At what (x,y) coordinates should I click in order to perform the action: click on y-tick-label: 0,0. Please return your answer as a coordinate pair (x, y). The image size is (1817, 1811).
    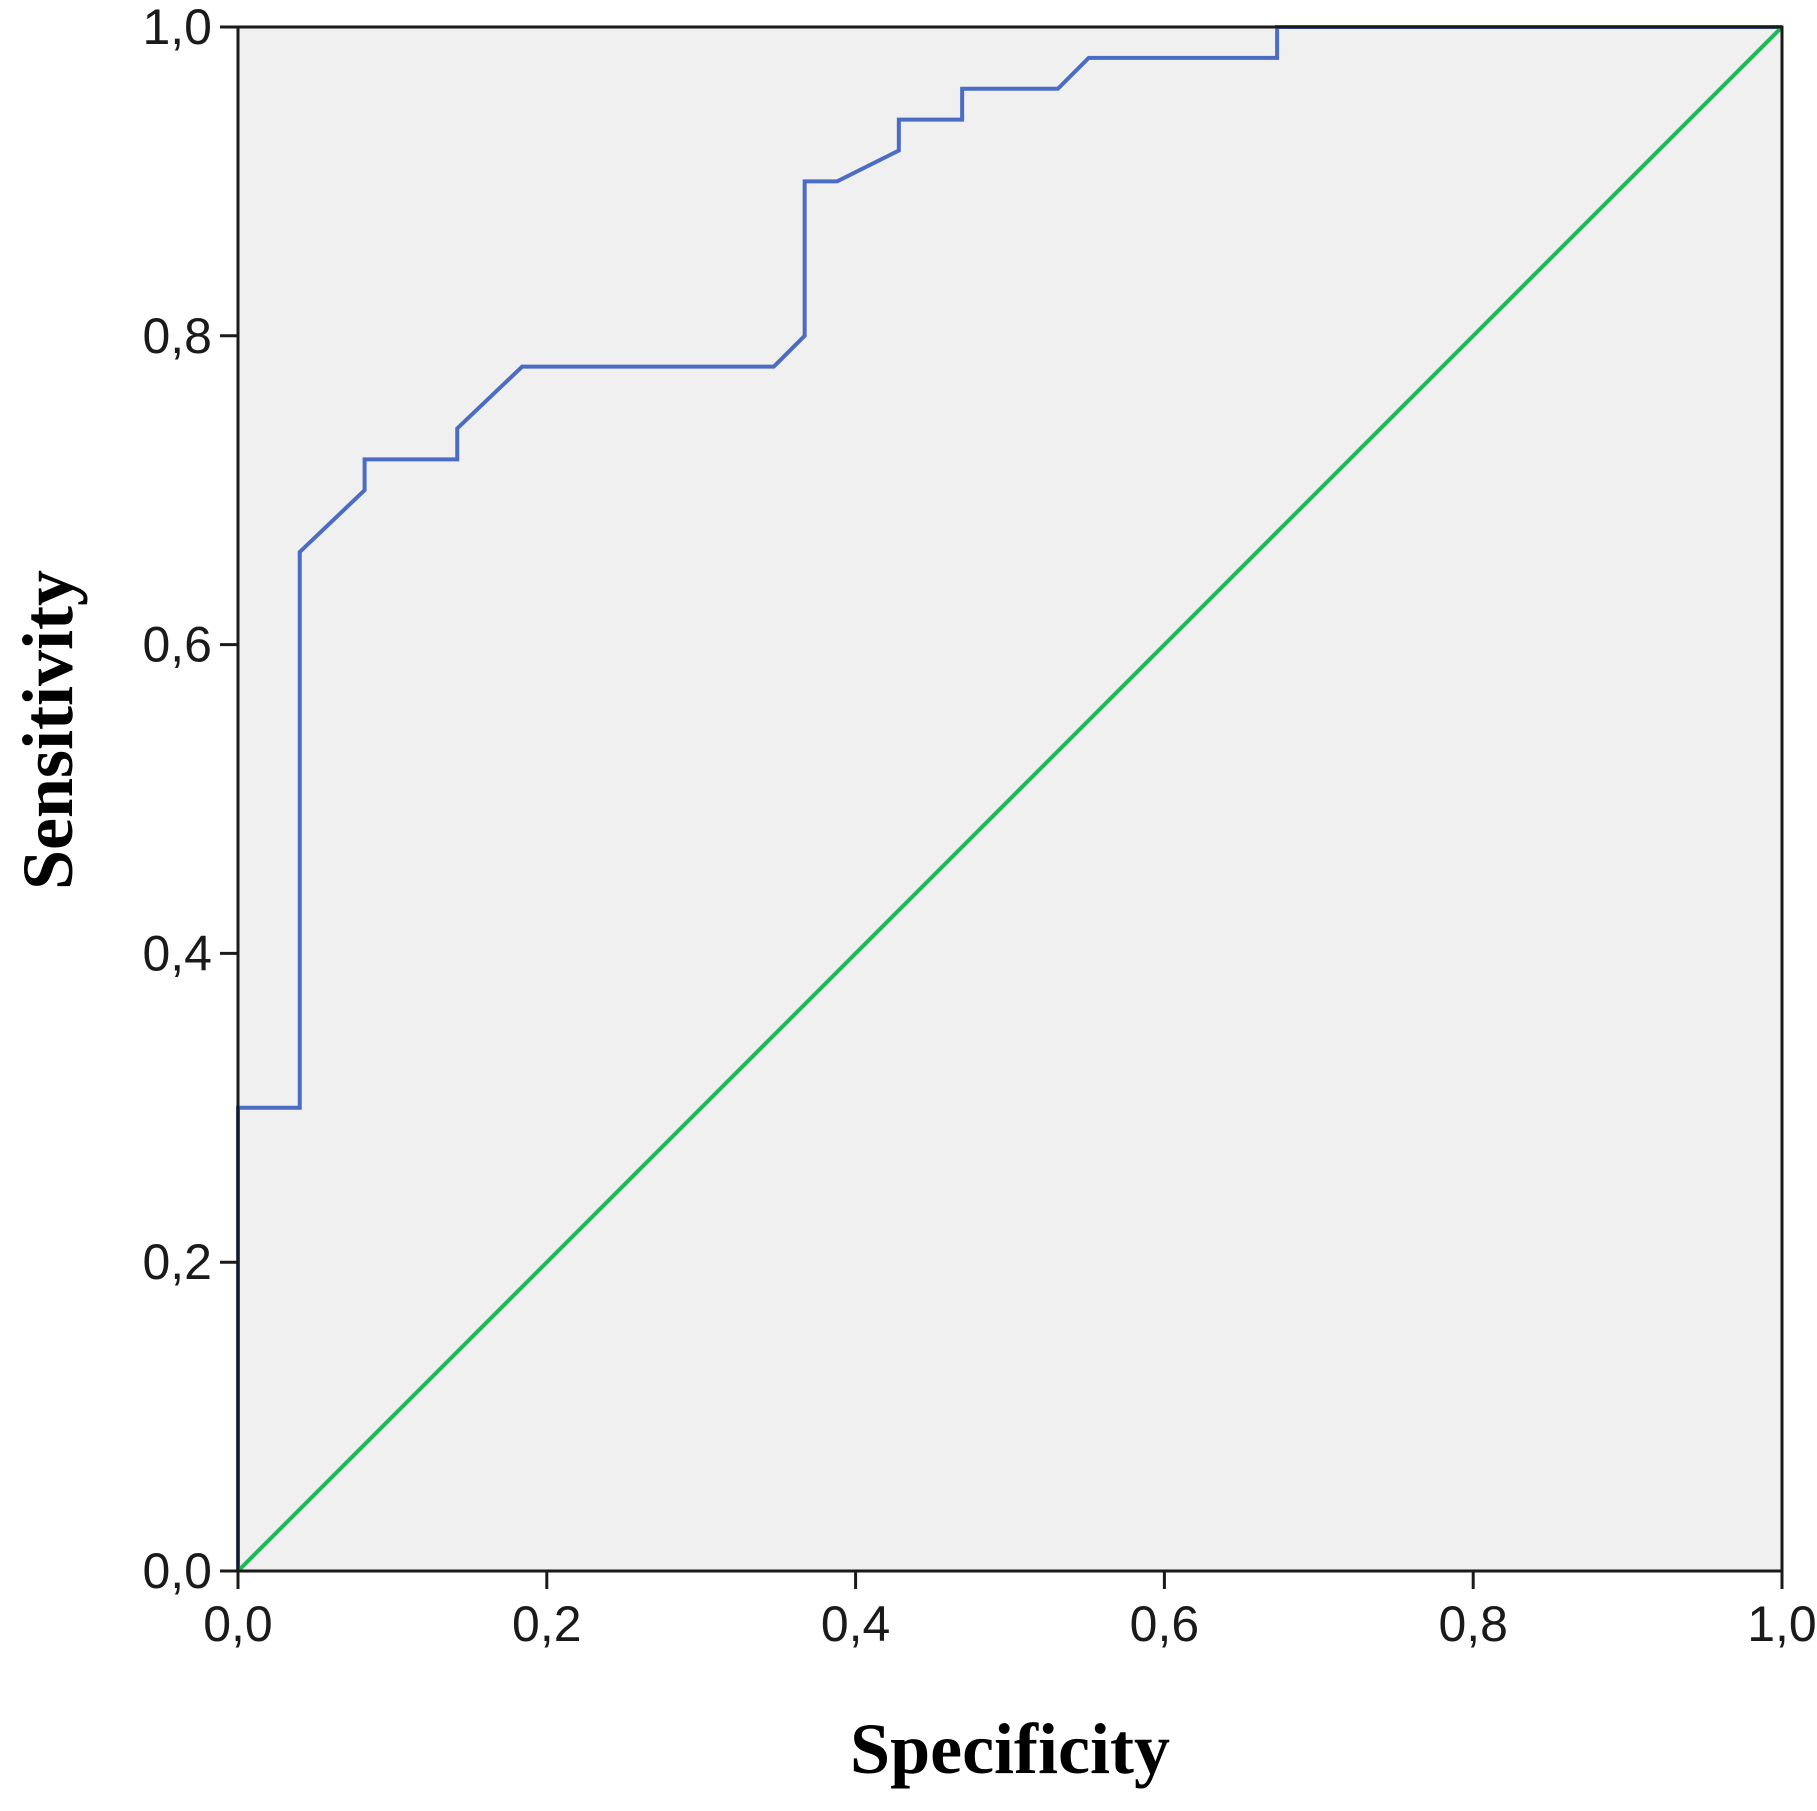
    Looking at the image, I should click on (177, 1571).